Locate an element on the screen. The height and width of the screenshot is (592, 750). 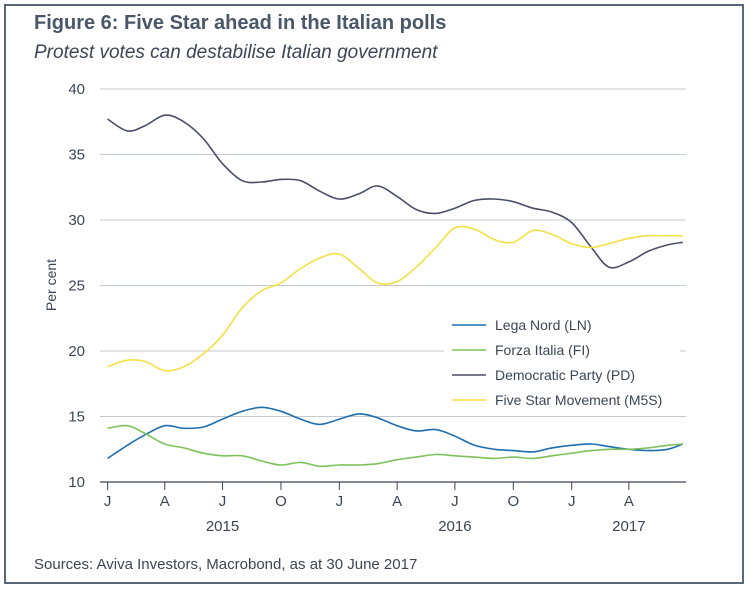
y-tick-label: 25 is located at coordinates (76, 286).